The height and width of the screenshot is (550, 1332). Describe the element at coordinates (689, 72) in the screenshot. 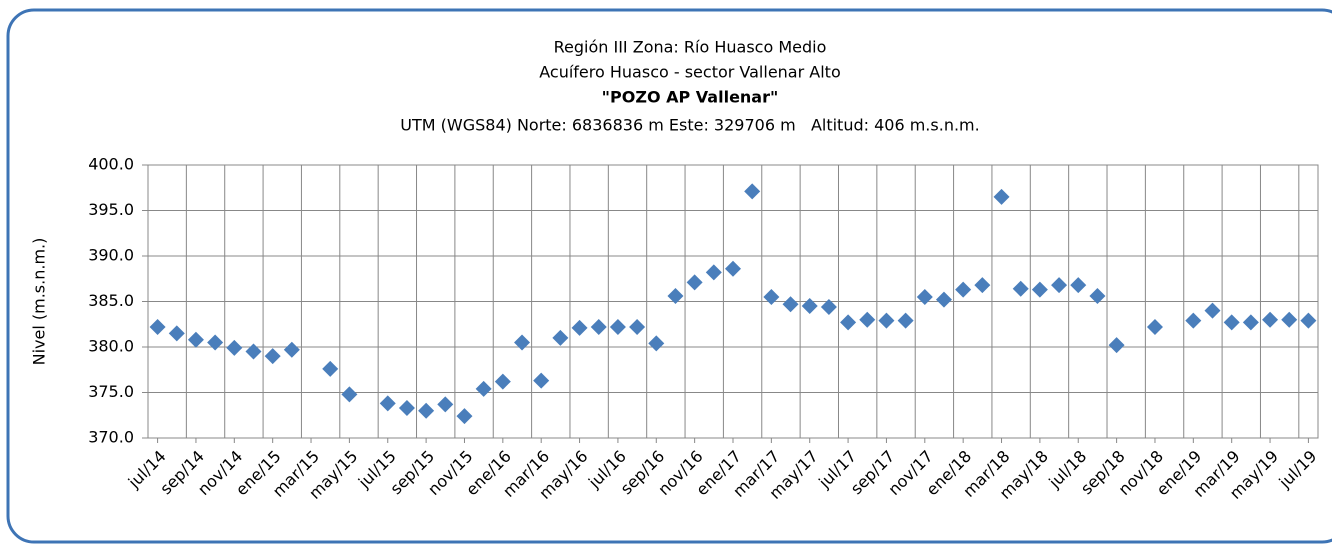

I see `chart-subtitle: Acuífero Huasco - sector Vallenar Alto` at that location.